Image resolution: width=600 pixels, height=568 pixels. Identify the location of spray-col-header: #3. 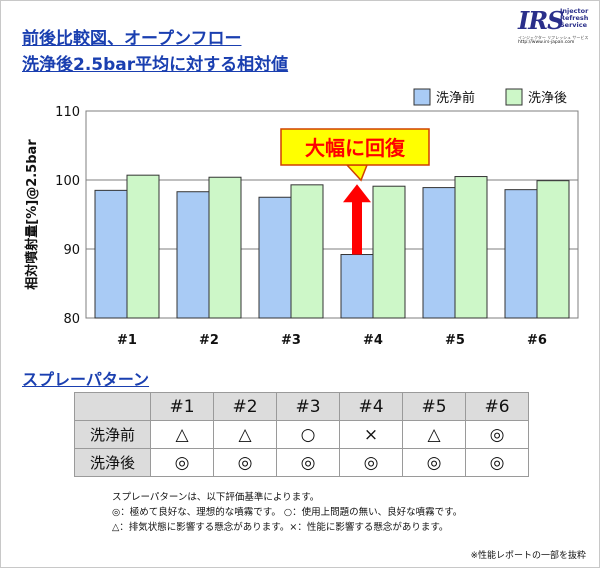
(308, 406).